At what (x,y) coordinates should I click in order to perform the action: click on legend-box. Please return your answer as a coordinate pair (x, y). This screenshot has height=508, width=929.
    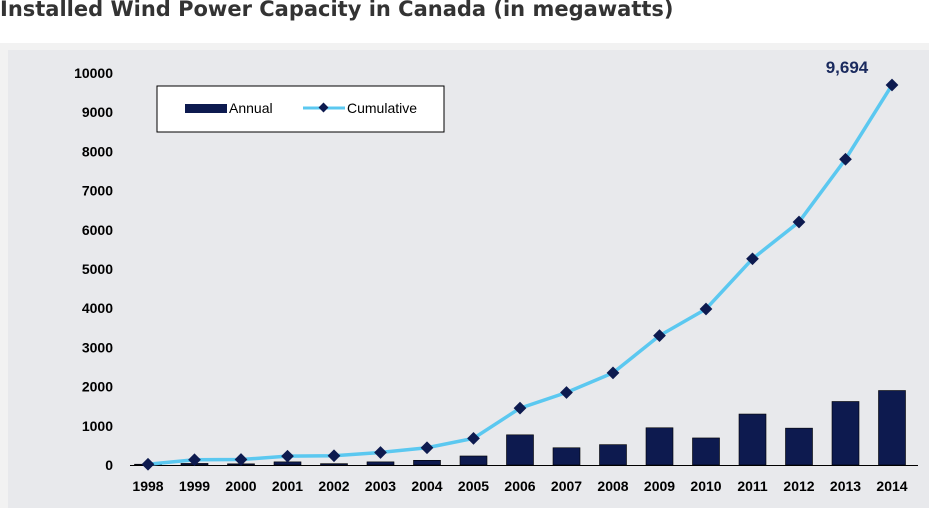
    Looking at the image, I should click on (300, 109).